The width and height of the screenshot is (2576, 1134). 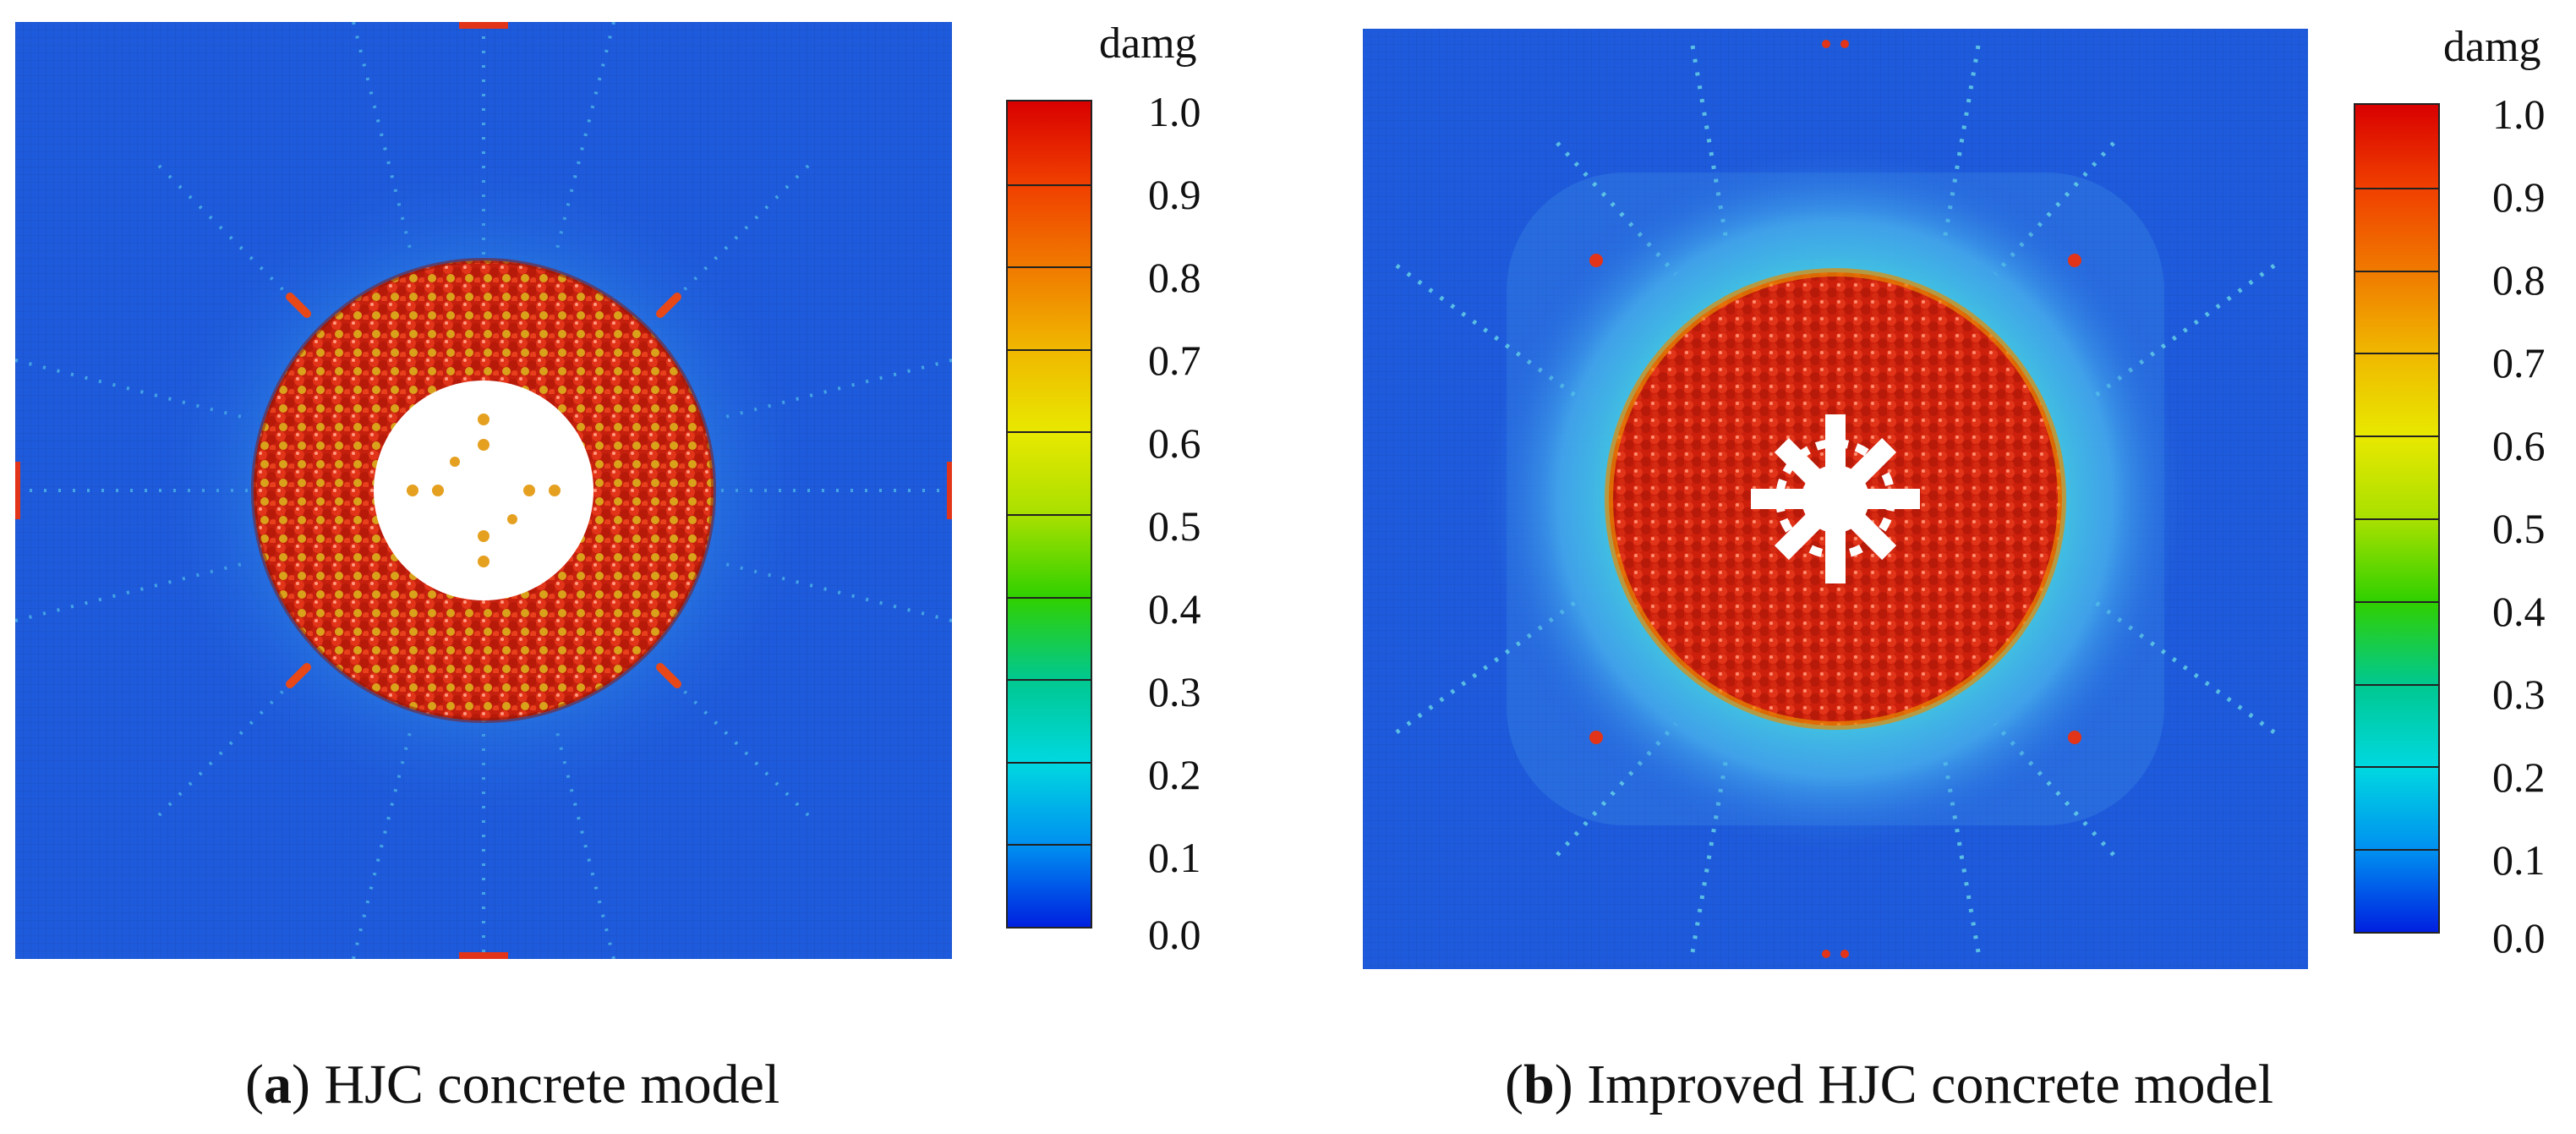 What do you see at coordinates (552, 1084) in the screenshot?
I see `caption-text-a: HJC concrete model` at bounding box center [552, 1084].